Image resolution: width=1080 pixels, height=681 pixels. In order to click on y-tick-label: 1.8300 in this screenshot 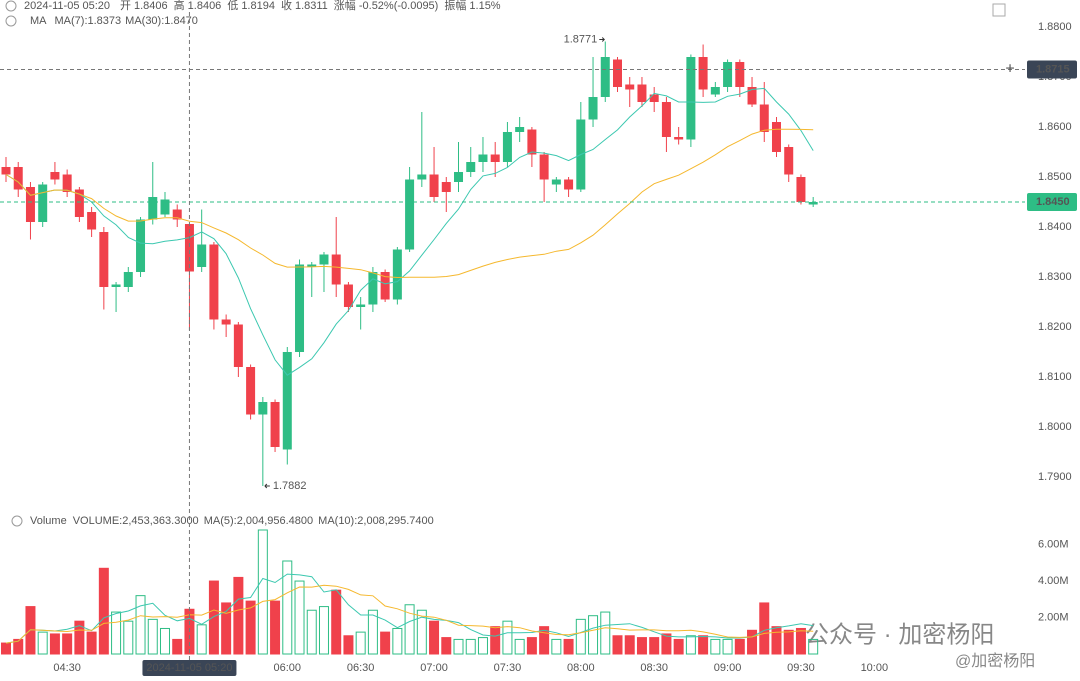, I will do `click(1055, 277)`.